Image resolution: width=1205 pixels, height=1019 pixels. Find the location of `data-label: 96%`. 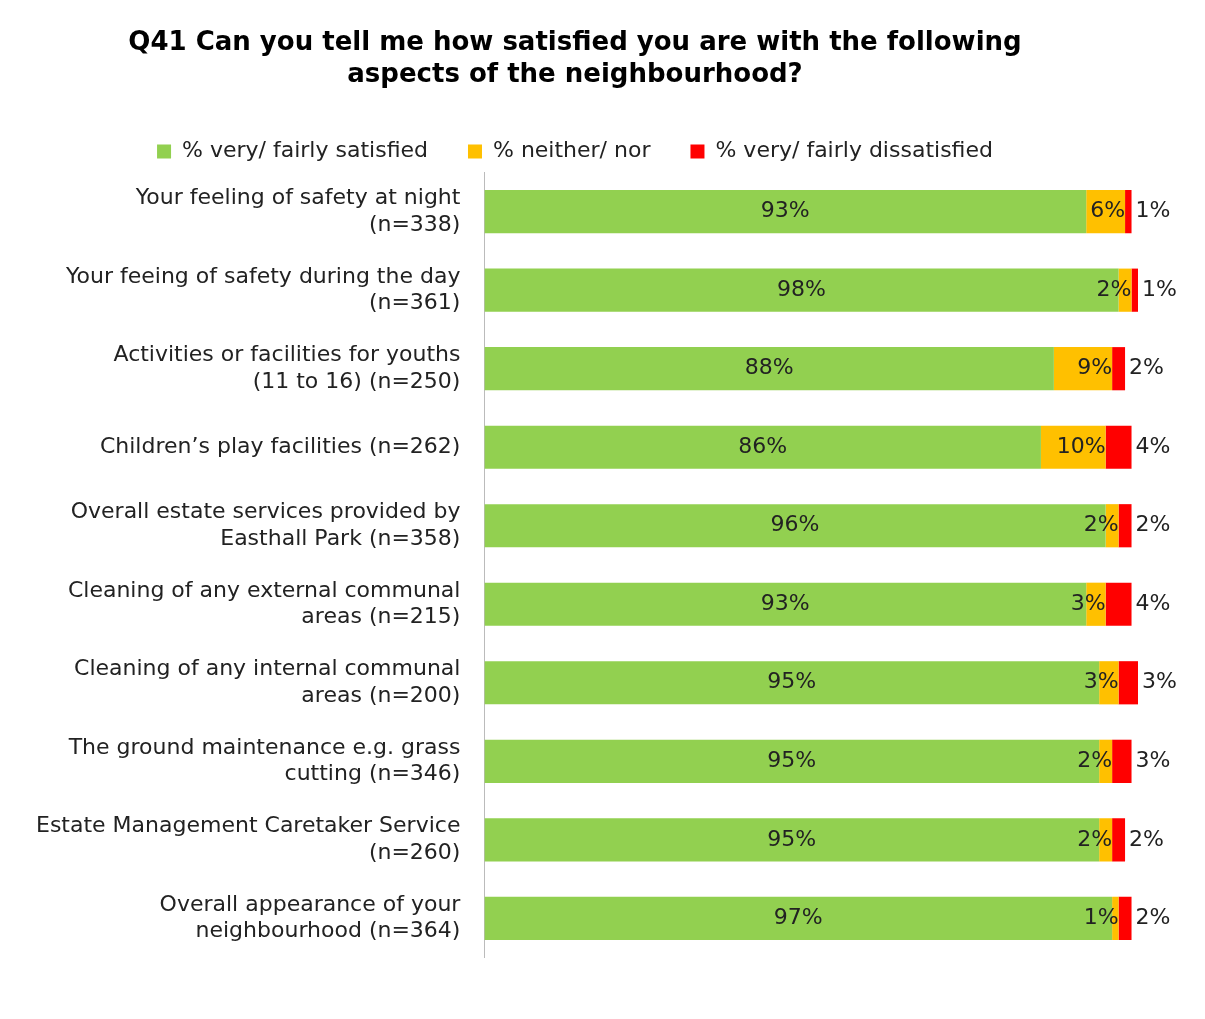

data-label: 96% is located at coordinates (795, 524).